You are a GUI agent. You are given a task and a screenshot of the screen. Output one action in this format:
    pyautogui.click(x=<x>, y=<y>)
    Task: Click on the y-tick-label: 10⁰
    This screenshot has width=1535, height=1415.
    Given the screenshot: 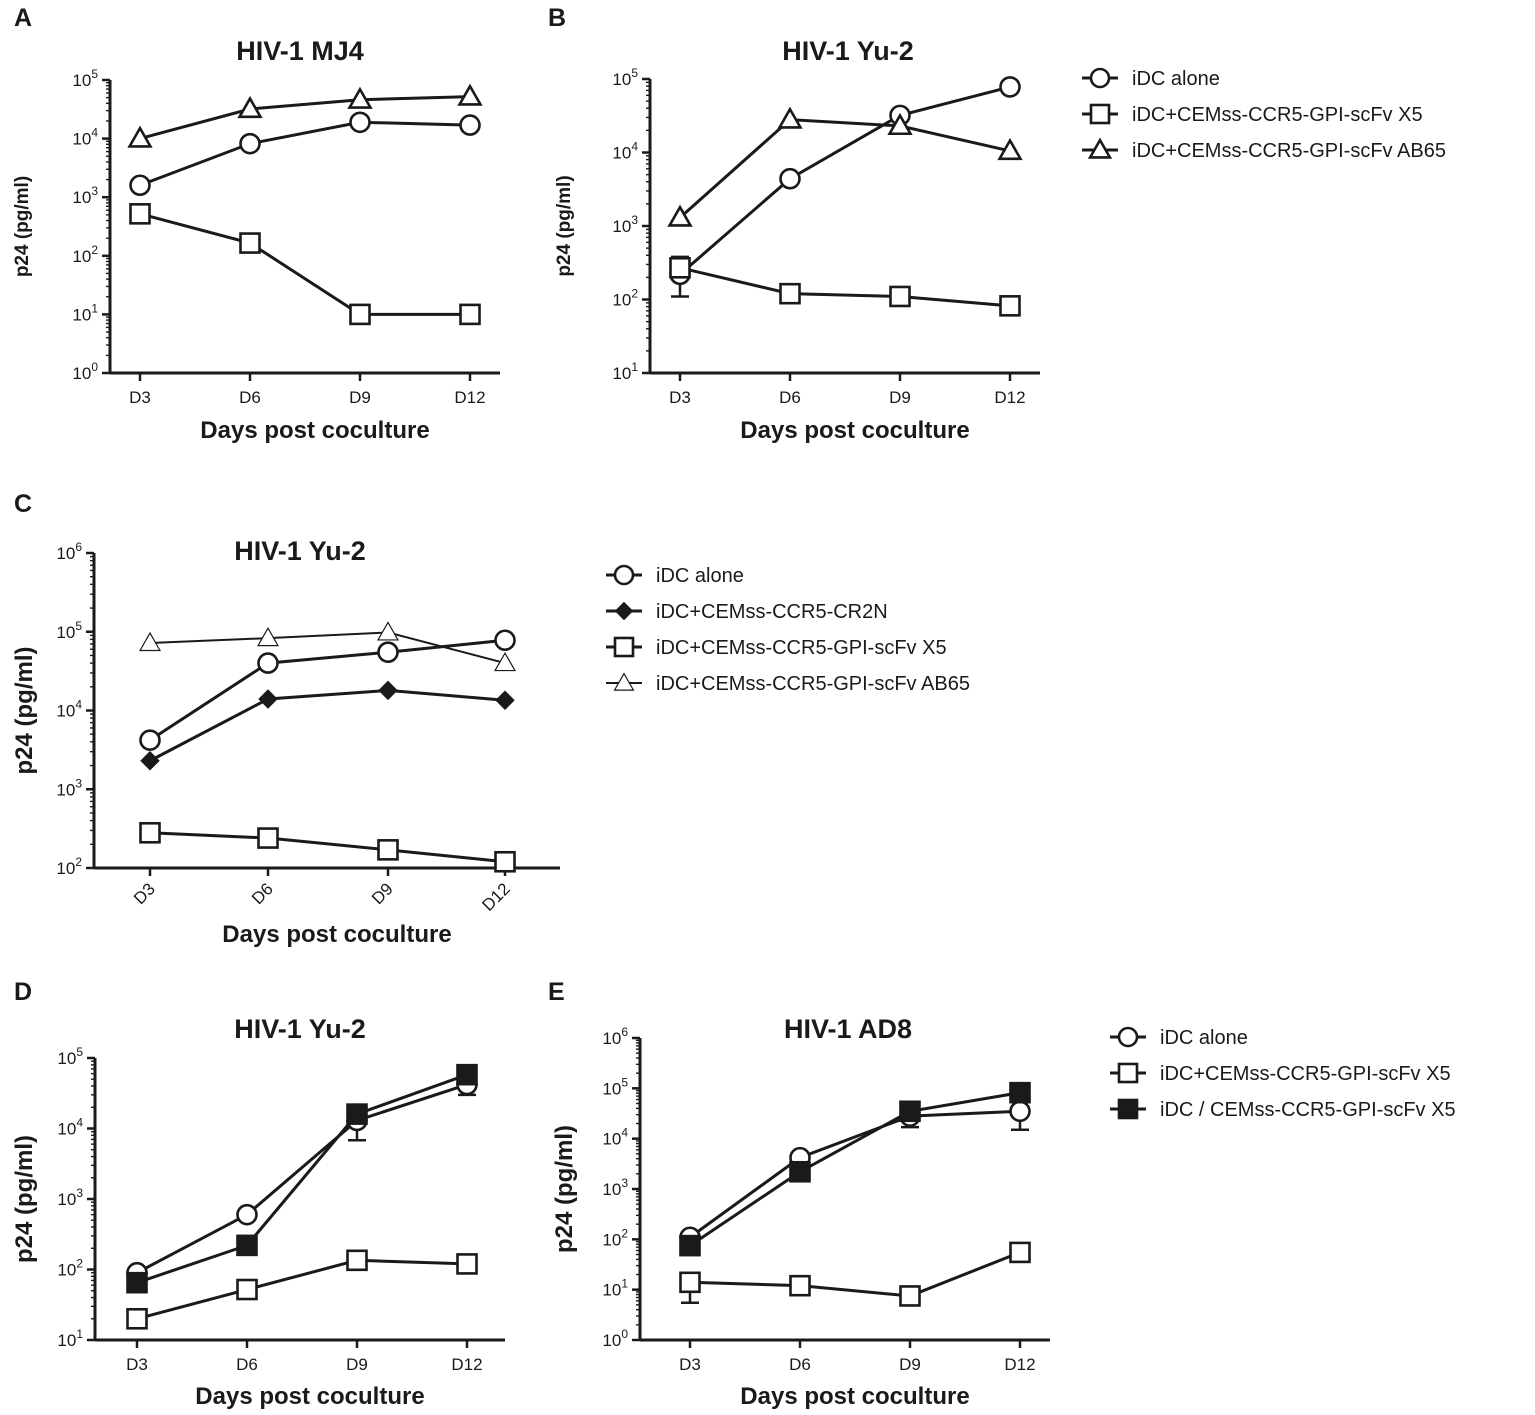 What is the action you would take?
    pyautogui.click(x=615, y=1338)
    